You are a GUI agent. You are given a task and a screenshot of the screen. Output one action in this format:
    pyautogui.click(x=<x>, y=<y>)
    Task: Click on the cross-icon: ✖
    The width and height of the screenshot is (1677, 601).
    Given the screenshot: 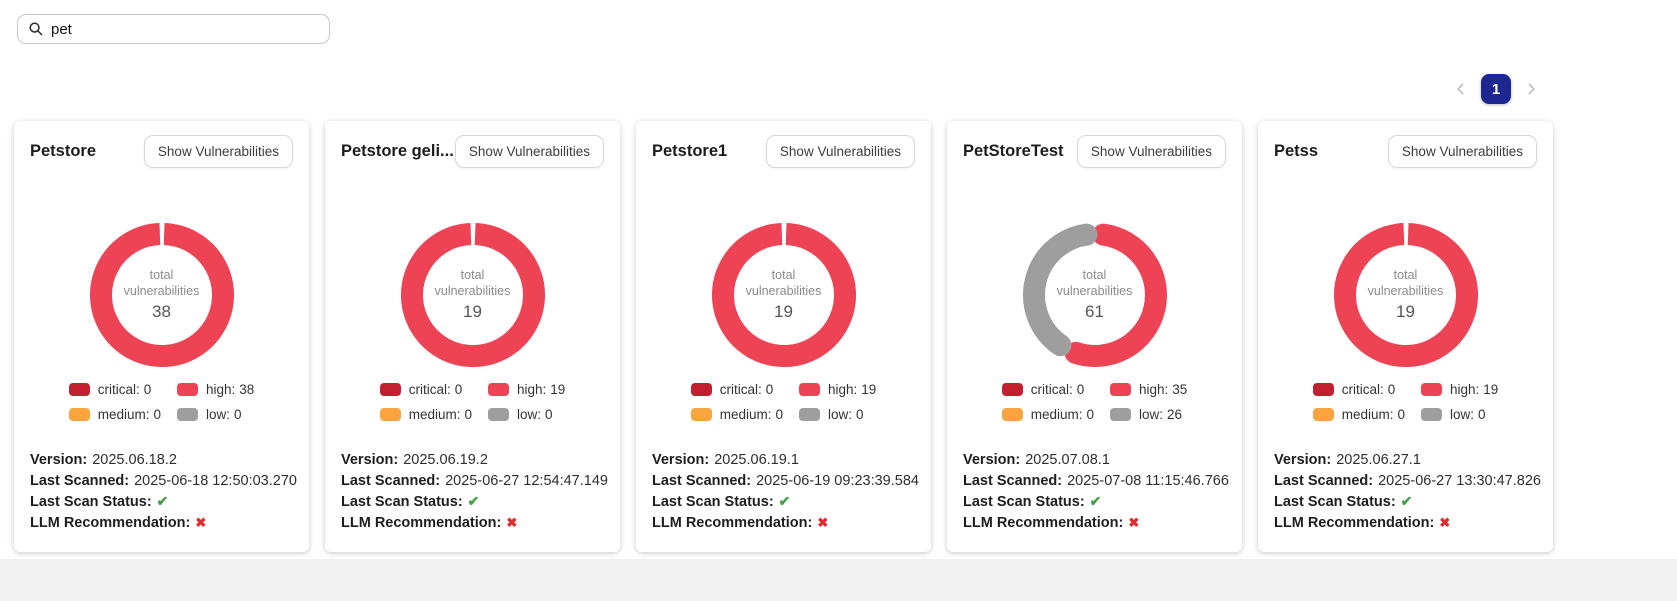 What is the action you would take?
    pyautogui.click(x=201, y=523)
    